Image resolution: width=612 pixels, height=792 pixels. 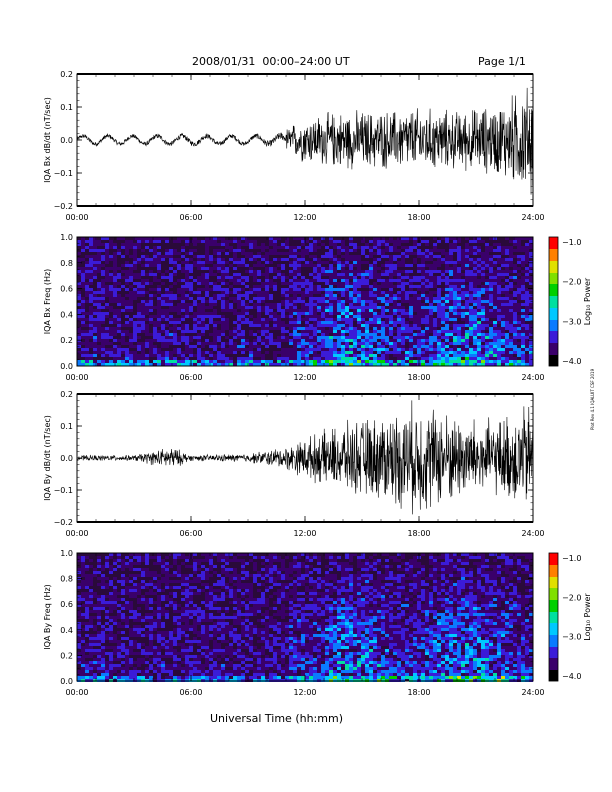 What do you see at coordinates (271, 61) in the screenshot?
I see `page-title: 2008/01/31 00:00–24:00 UT` at bounding box center [271, 61].